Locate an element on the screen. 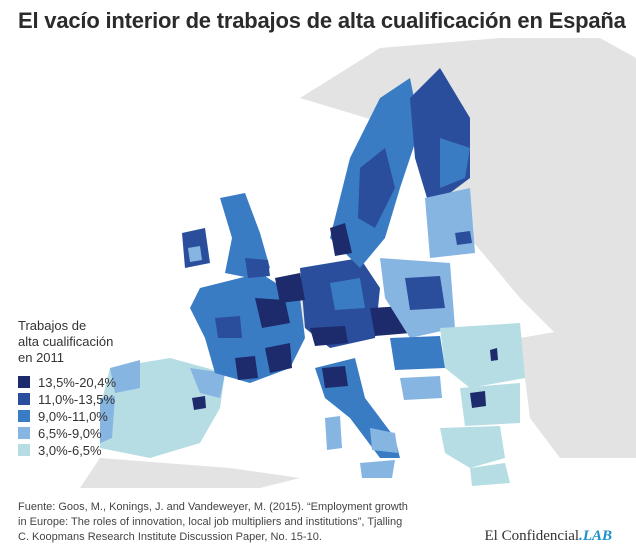  region-france is located at coordinates (247, 328).